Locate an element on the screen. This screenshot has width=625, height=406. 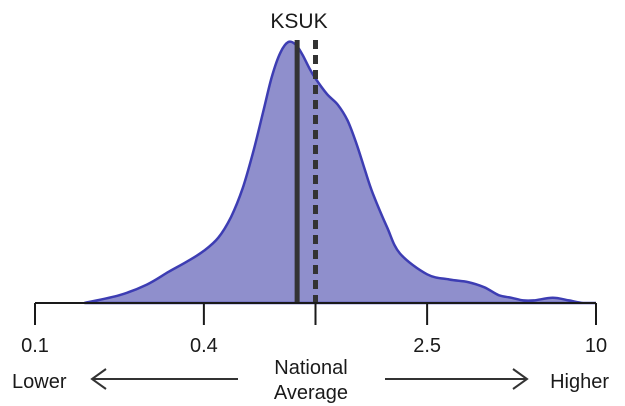
x-tick-label: 0.1 is located at coordinates (35, 346).